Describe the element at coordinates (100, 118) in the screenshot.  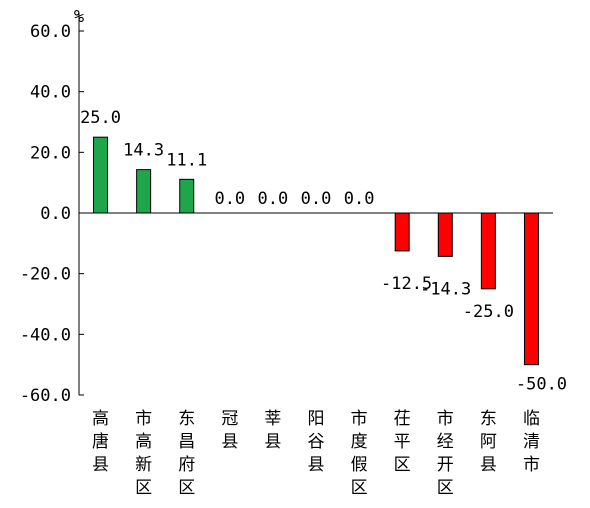
I see `bar-value-label: 25.0` at that location.